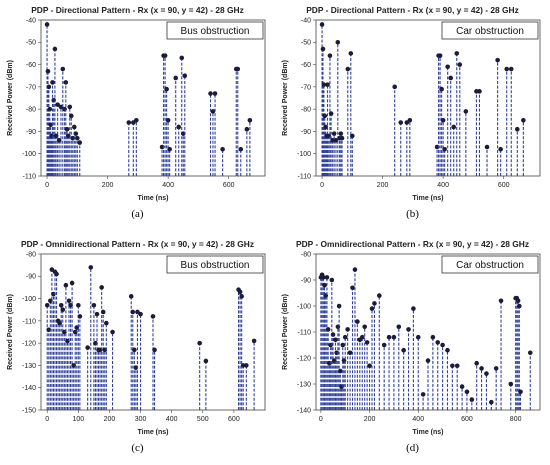 The height and width of the screenshot is (465, 550). Describe the element at coordinates (304, 410) in the screenshot. I see `y-tick-label: -140` at that location.